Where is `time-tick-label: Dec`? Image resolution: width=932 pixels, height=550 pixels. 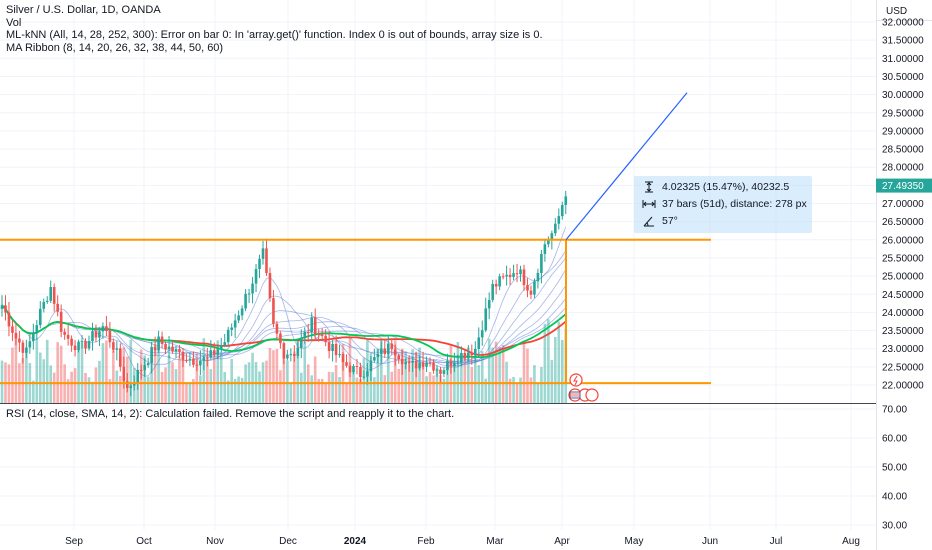
time-tick-label: Dec is located at coordinates (288, 541).